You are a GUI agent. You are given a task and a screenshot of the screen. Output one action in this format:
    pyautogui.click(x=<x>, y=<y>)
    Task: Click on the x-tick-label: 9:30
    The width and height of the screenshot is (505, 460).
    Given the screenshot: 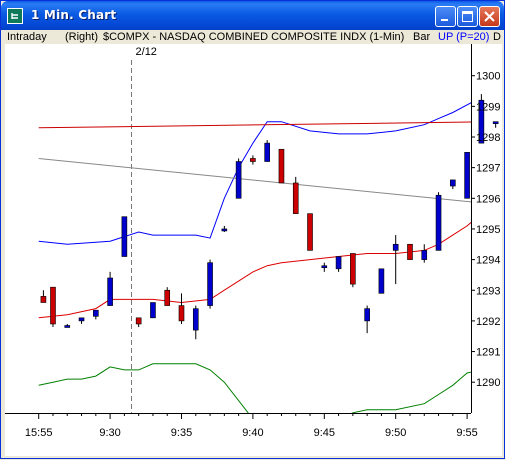 What is the action you would take?
    pyautogui.click(x=109, y=433)
    